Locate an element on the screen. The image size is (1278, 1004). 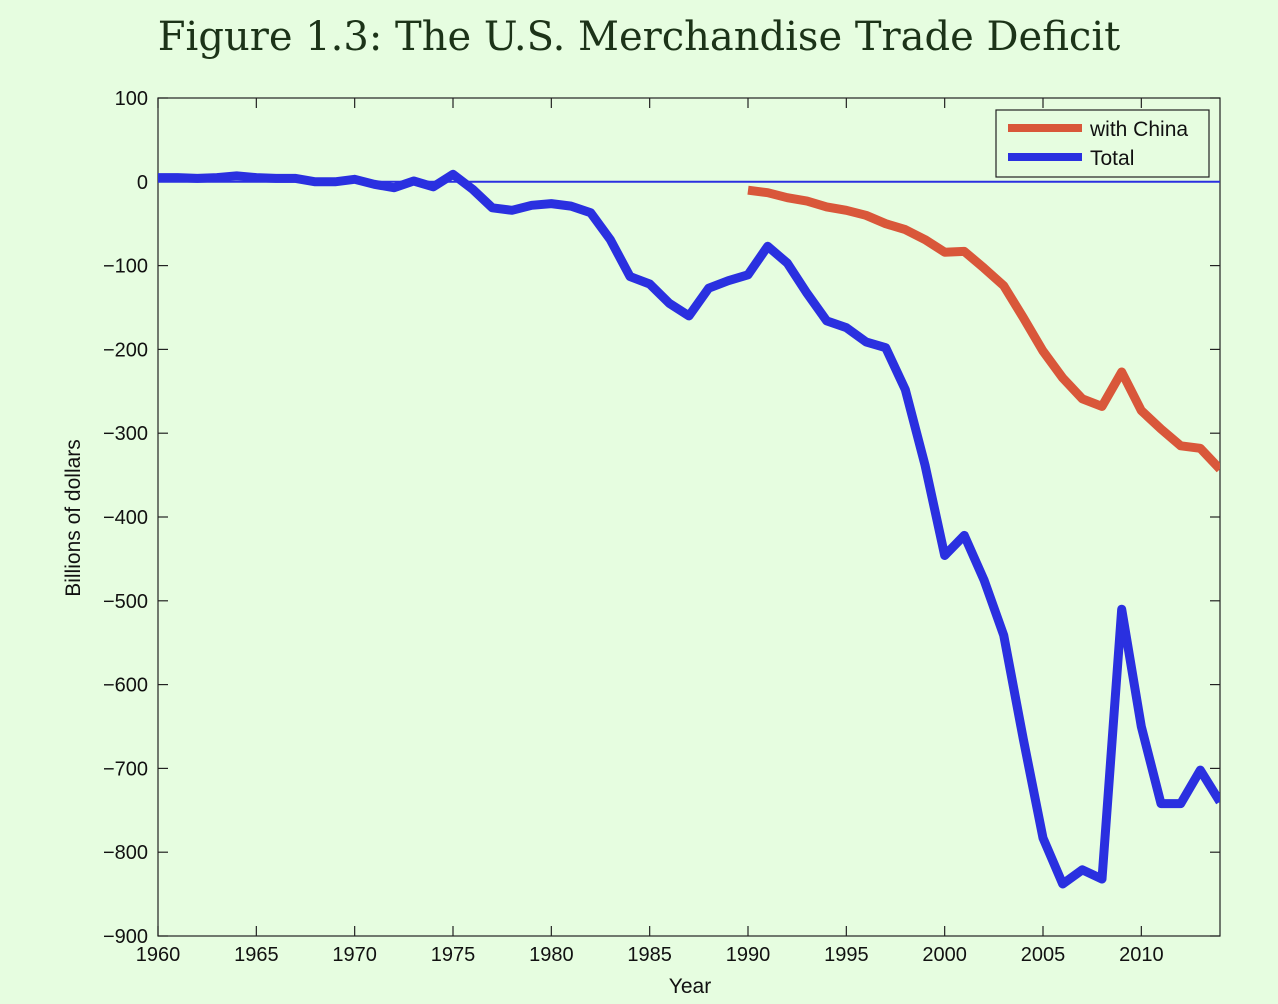
y-tick-label: −900 is located at coordinates (125, 937).